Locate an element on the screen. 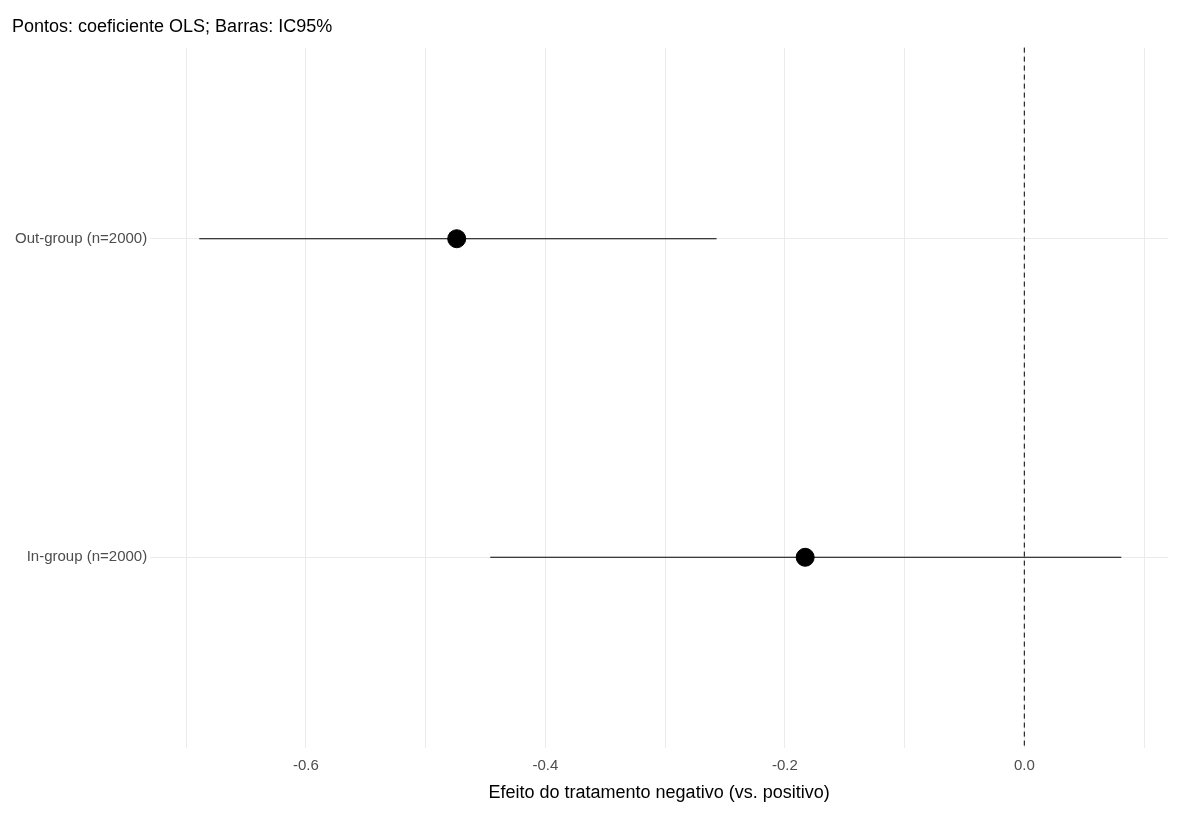  x-tick-label: -0.2 is located at coordinates (784, 764).